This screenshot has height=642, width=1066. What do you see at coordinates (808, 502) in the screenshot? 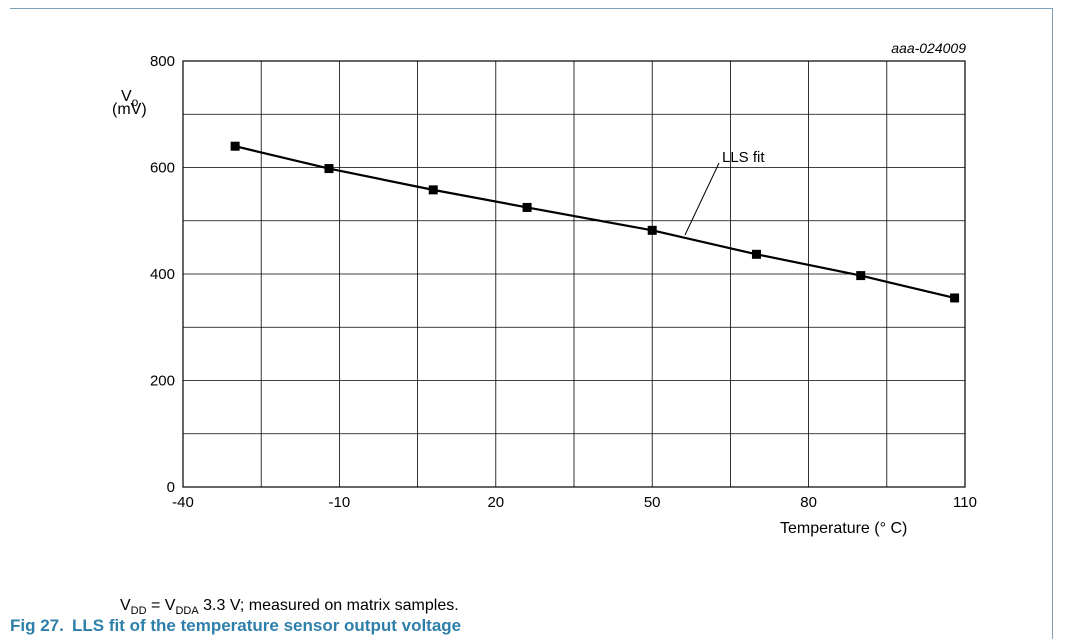
I see `x-tick-label: 80` at bounding box center [808, 502].